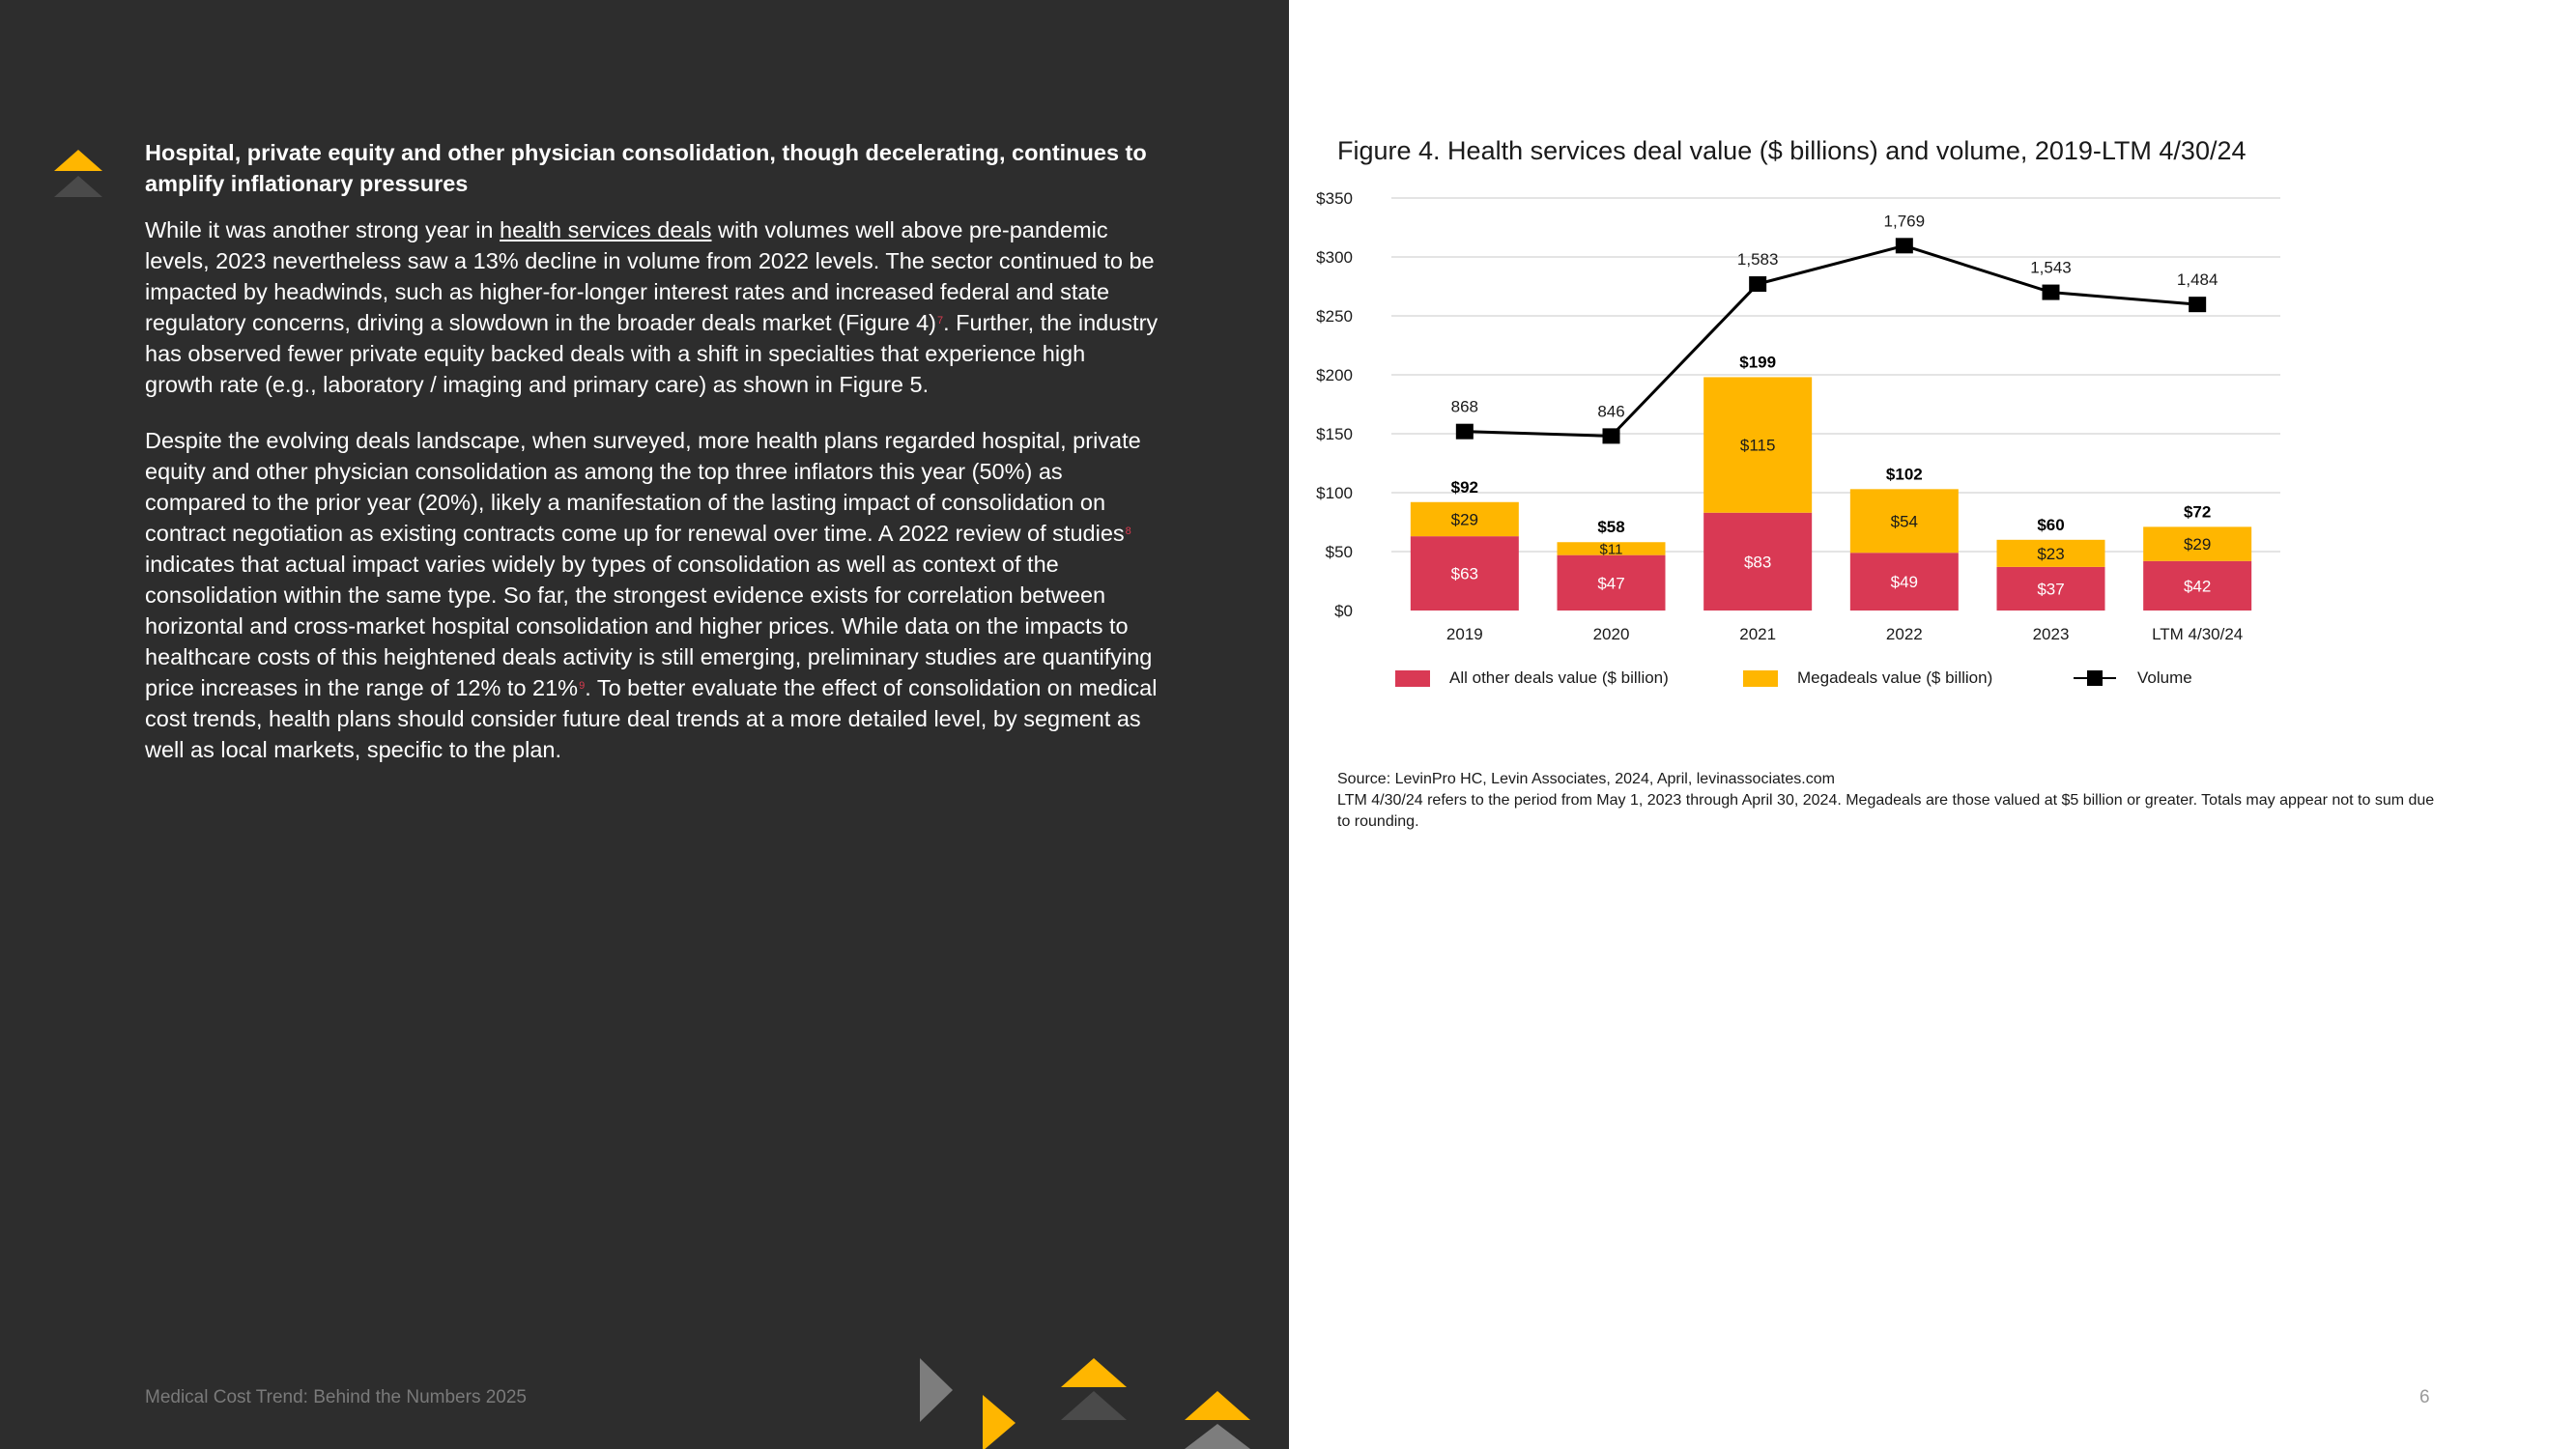 Image resolution: width=2576 pixels, height=1449 pixels. I want to click on data-label-total: $58, so click(1611, 527).